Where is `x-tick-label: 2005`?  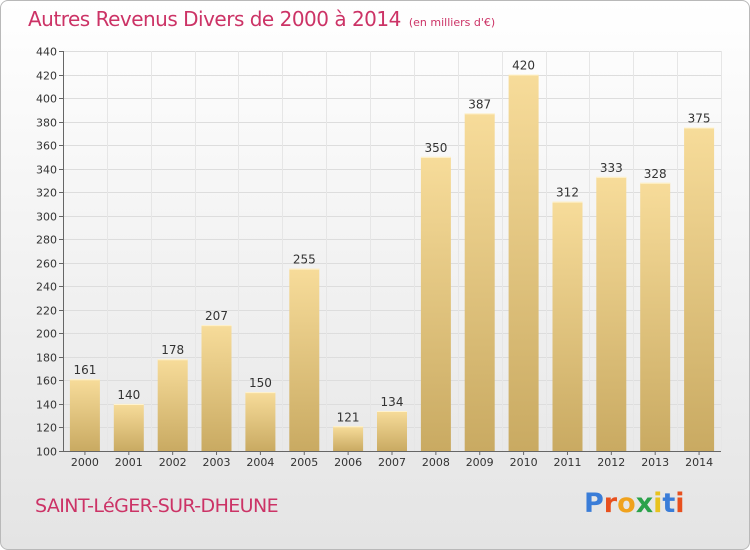
x-tick-label: 2005 is located at coordinates (304, 462).